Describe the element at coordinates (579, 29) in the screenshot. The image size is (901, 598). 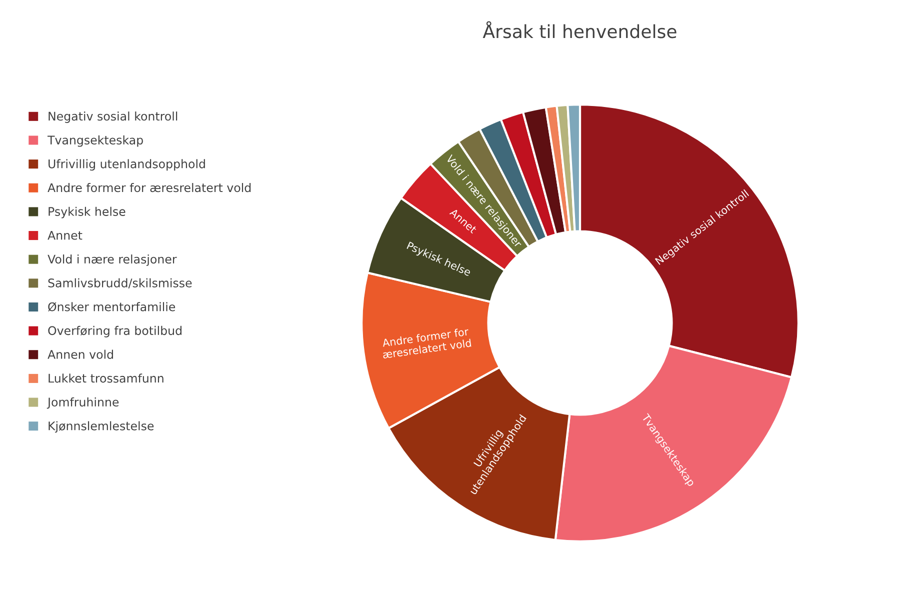
I see `chart-title: Årsak til henvendelse` at that location.